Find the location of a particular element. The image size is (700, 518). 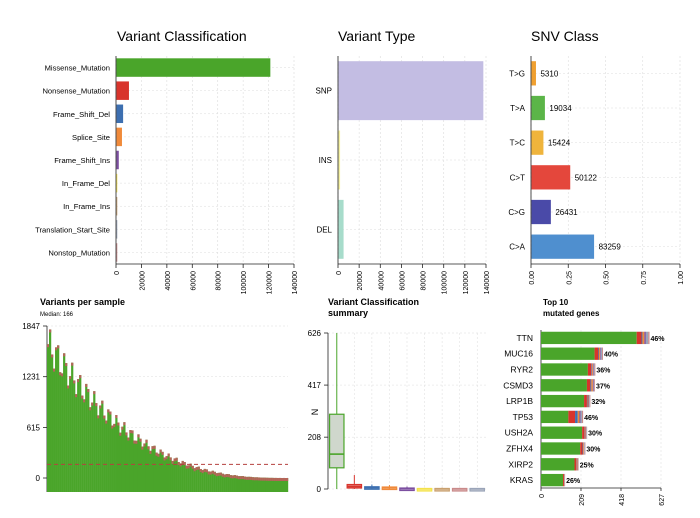

gene-label: TTN is located at coordinates (524, 338).